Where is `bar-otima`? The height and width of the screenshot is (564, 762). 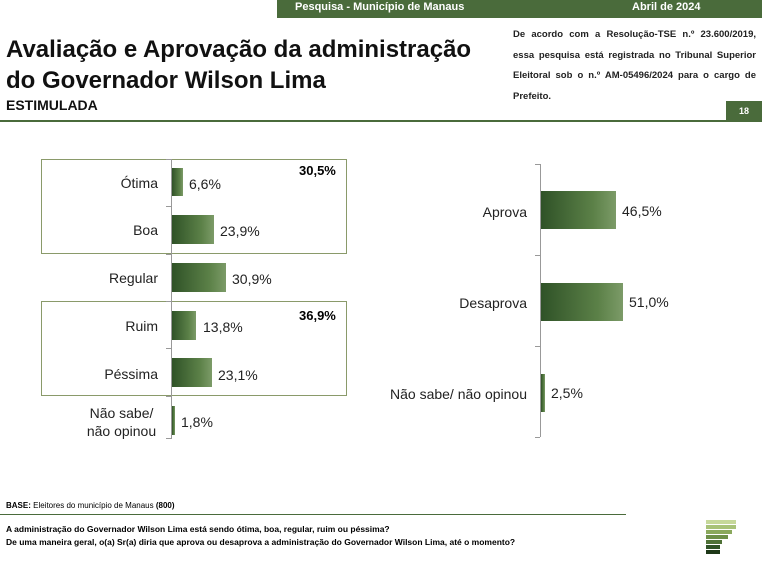
bar-otima is located at coordinates (177, 182).